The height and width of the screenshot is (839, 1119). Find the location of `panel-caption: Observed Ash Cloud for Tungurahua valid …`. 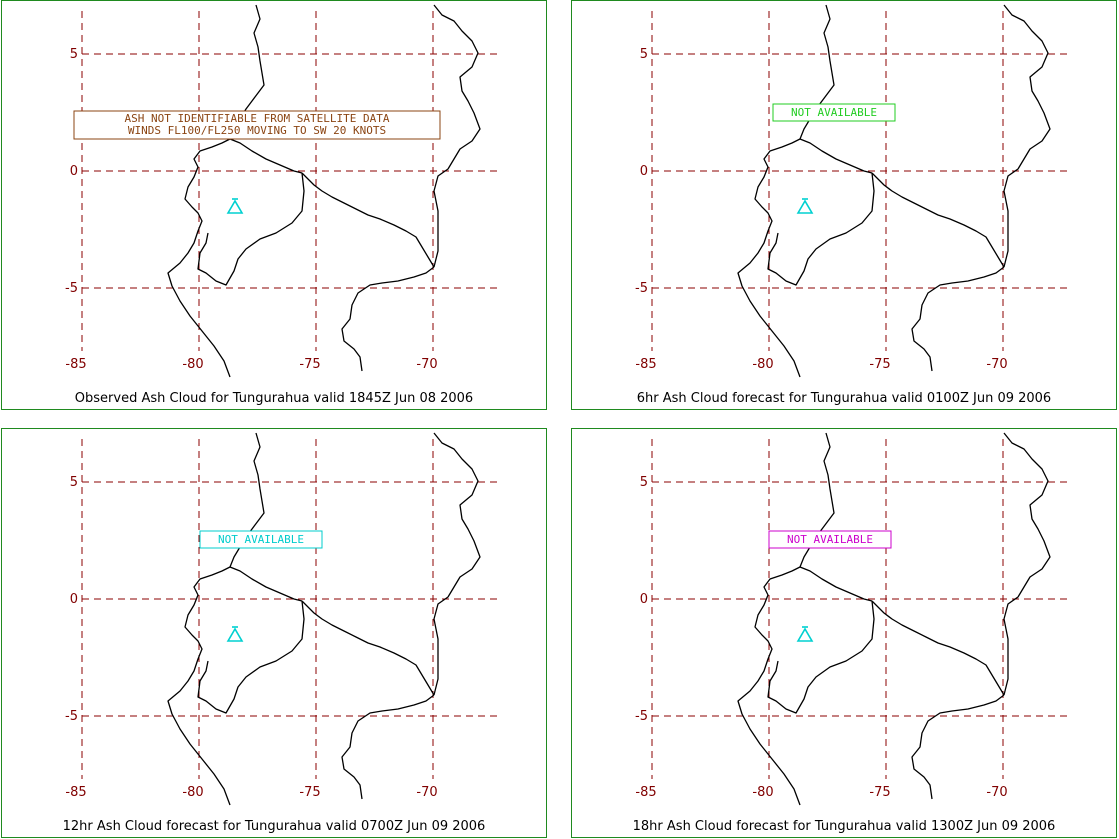

panel-caption: Observed Ash Cloud for Tungurahua valid … is located at coordinates (274, 398).